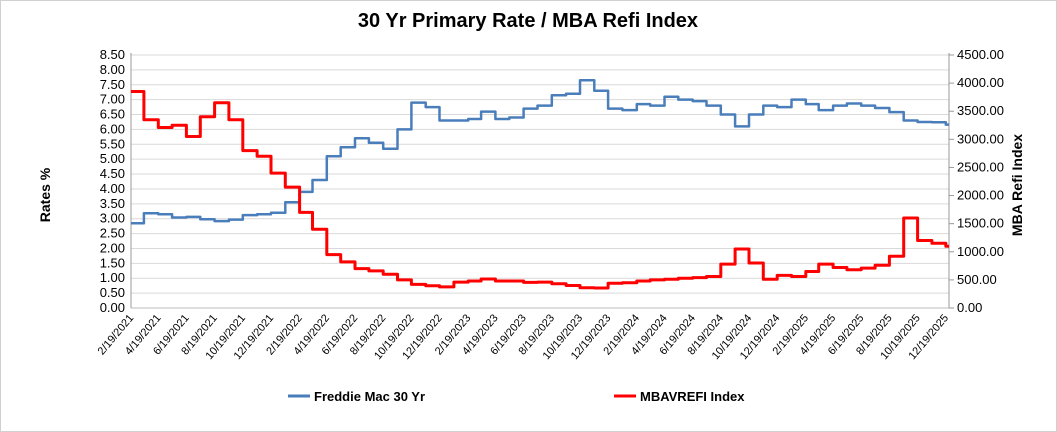  What do you see at coordinates (980, 166) in the screenshot?
I see `y2-tick-label: 2500.00` at bounding box center [980, 166].